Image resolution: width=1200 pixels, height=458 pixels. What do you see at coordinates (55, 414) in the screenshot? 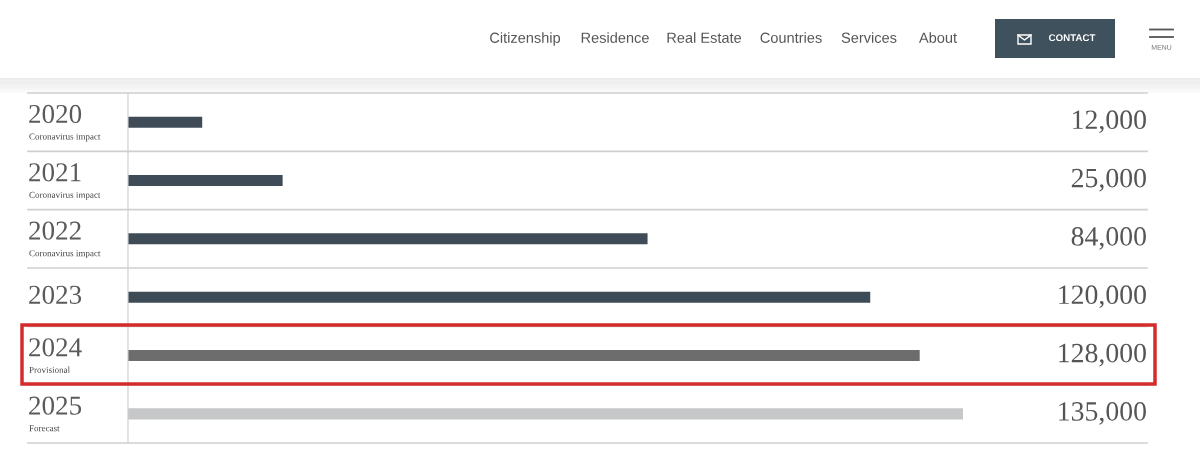
I see `y-tick-label: 2025 Forecast` at bounding box center [55, 414].